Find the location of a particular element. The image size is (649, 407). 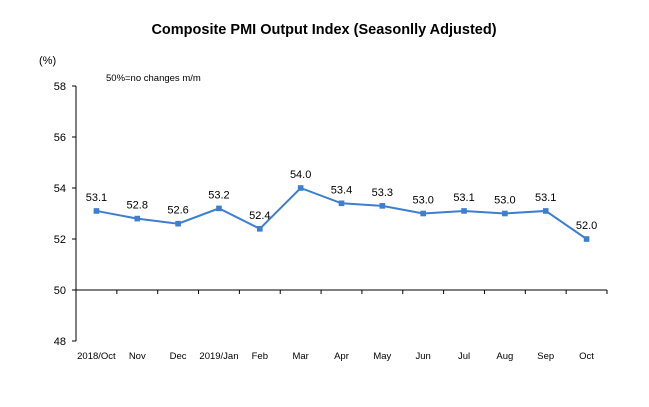

y-tick-label: 54 is located at coordinates (60, 189).